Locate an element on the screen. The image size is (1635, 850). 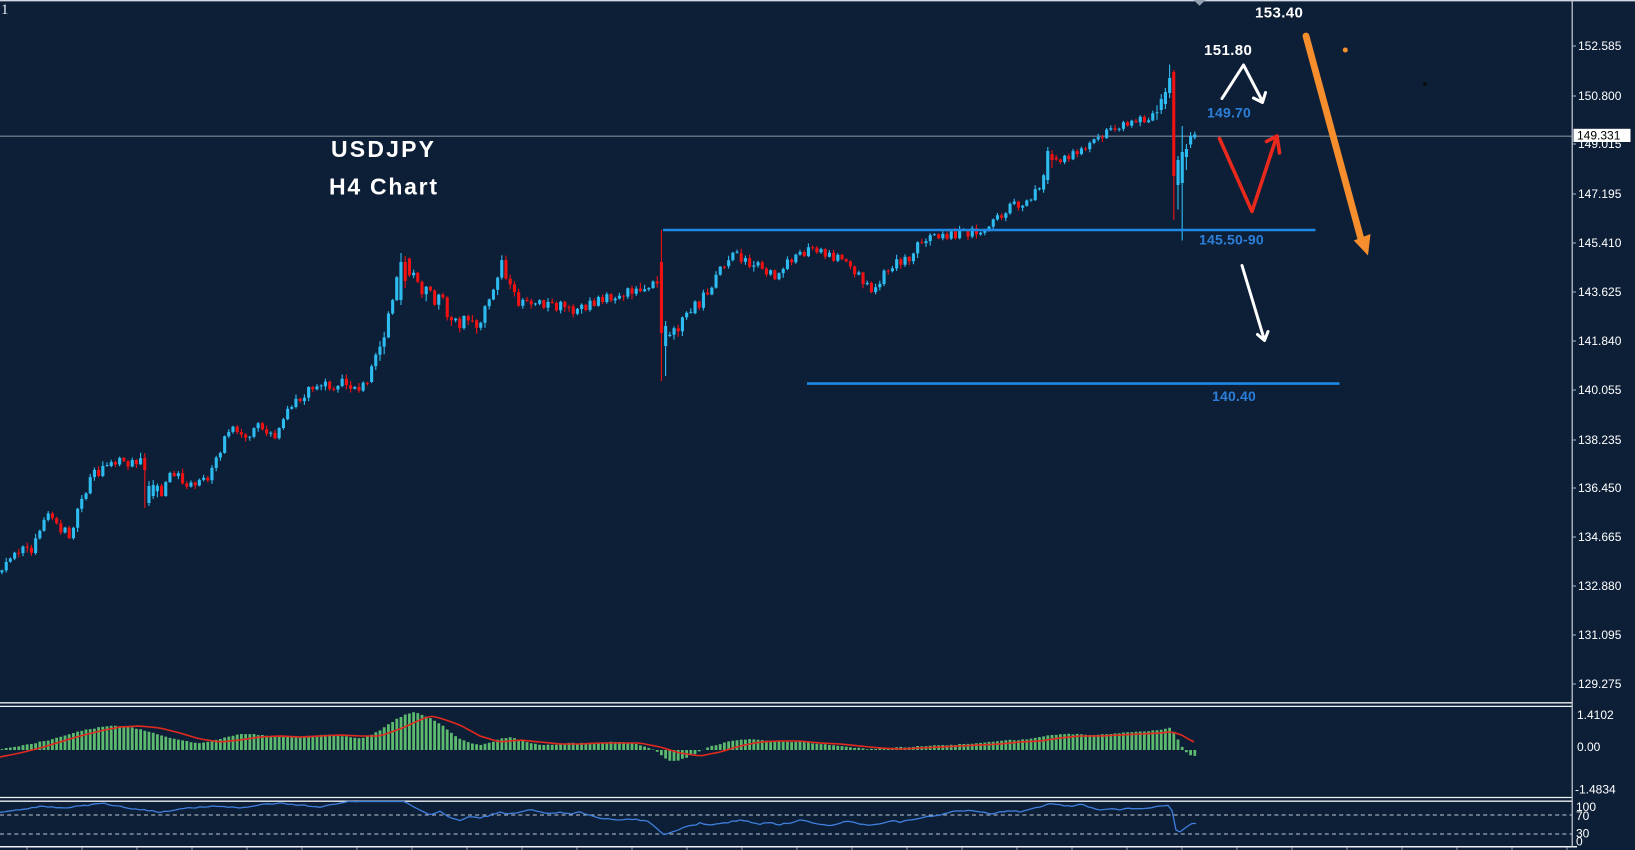
svg-text: 129.275 is located at coordinates (1600, 684).